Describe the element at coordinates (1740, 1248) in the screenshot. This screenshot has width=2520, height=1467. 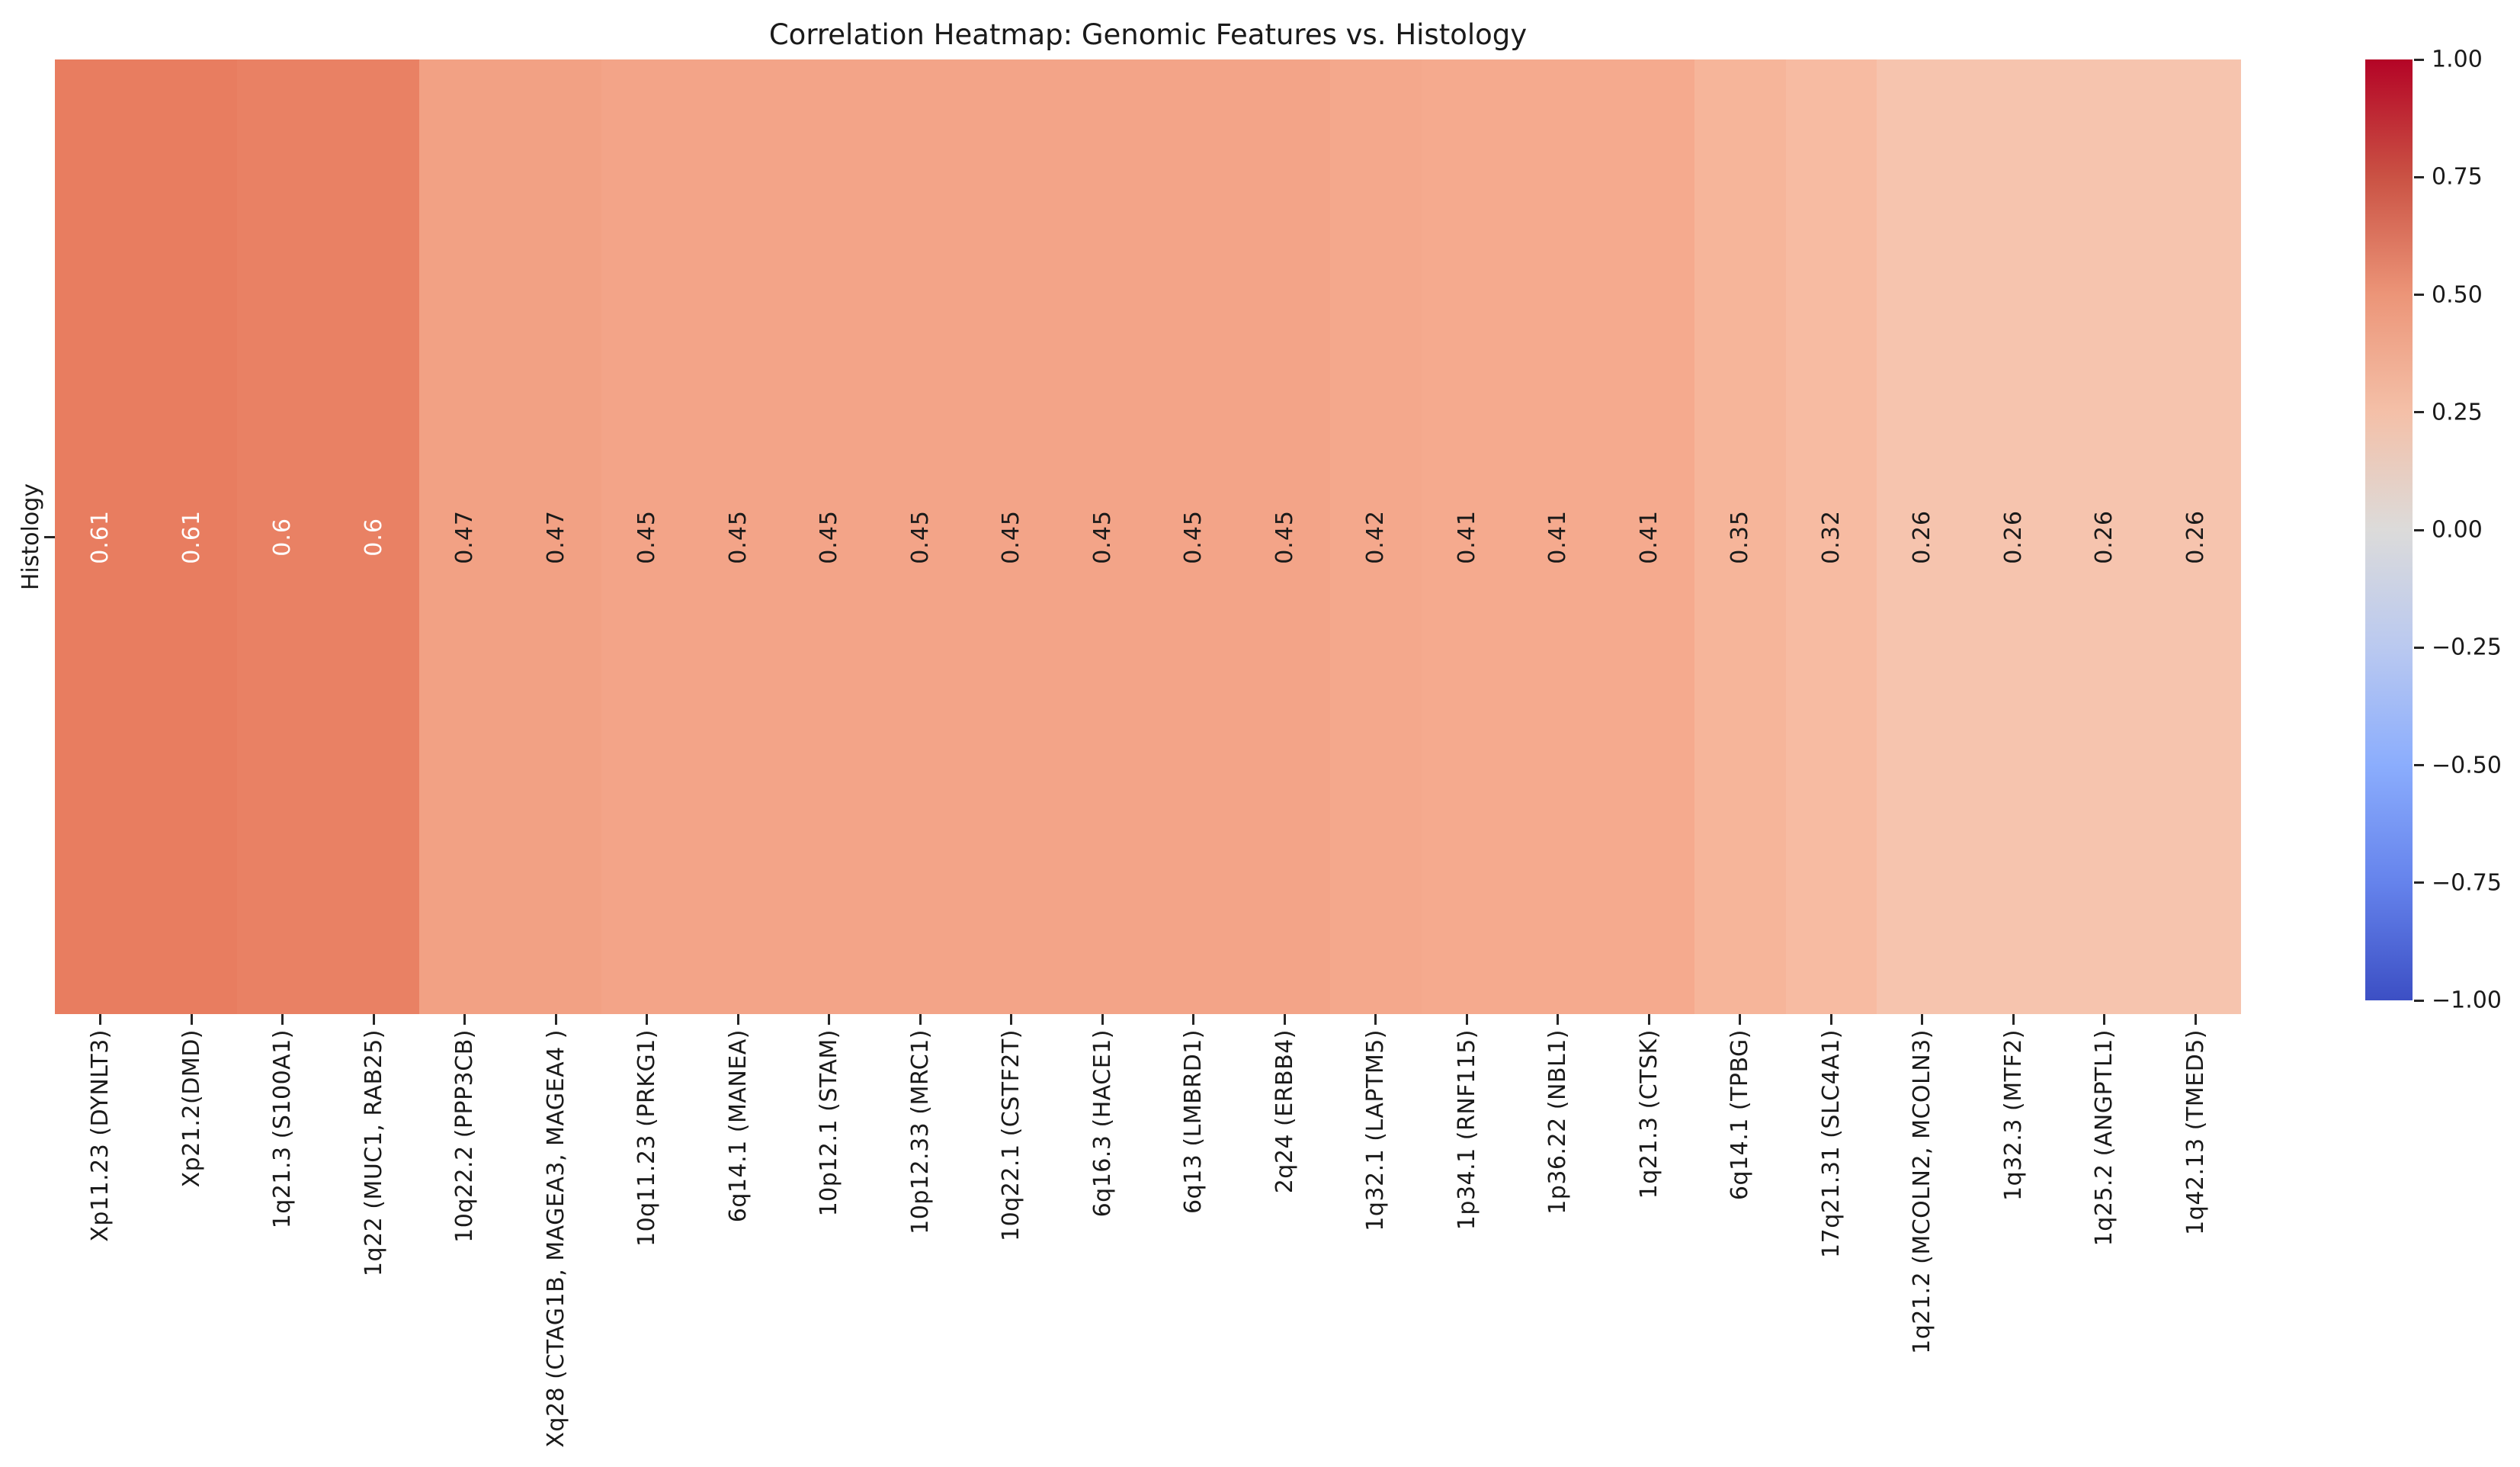
I see `x-label-slot: 6q14.1 (TPBG)` at that location.